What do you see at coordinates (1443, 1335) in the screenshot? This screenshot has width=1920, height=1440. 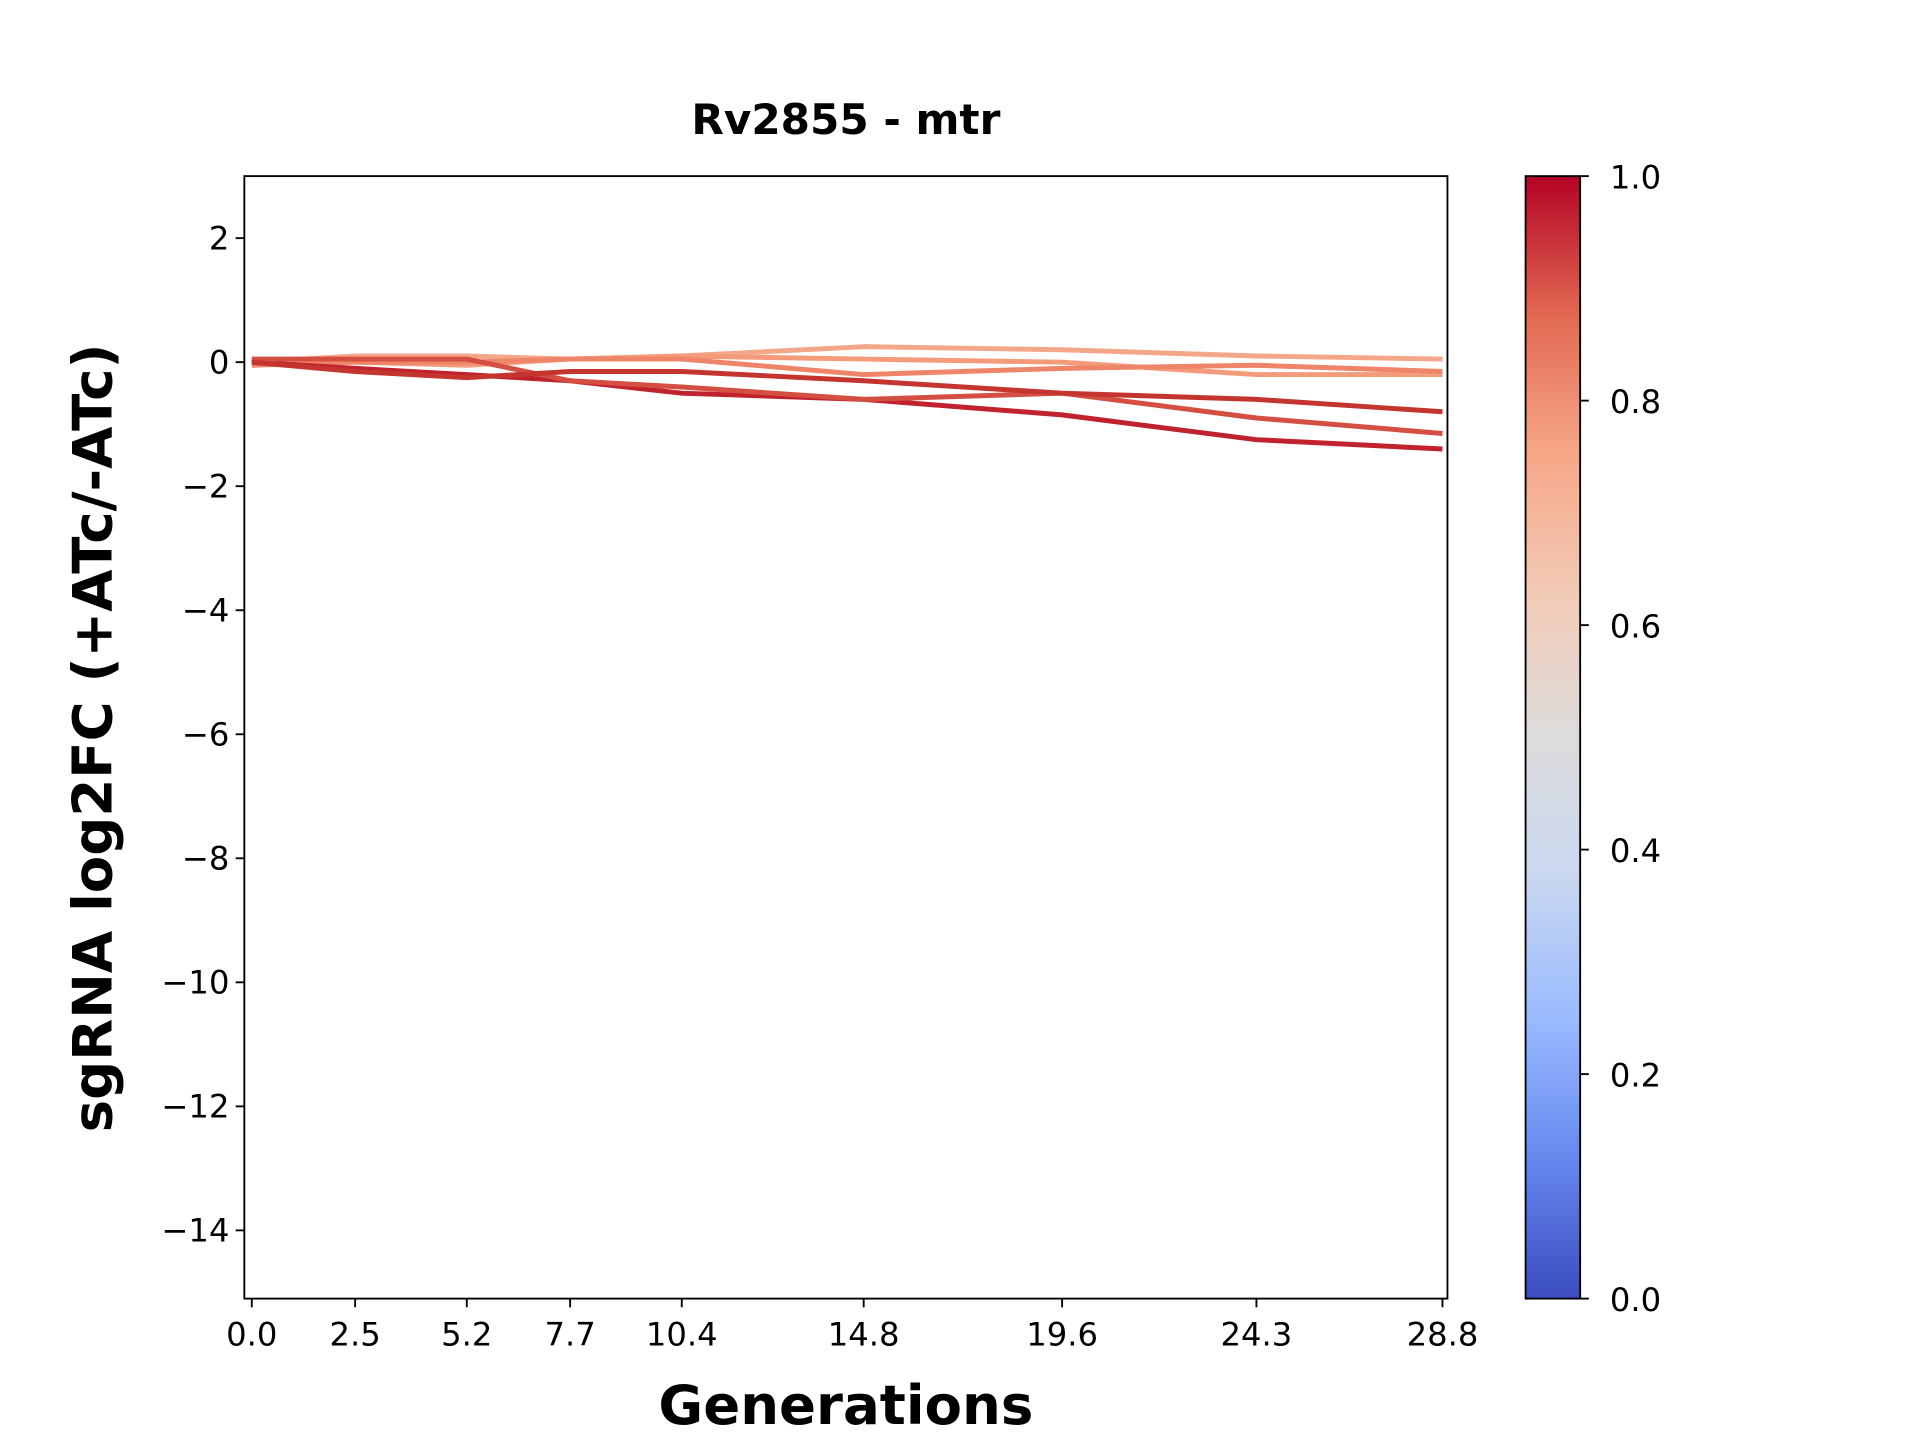 I see `x-tick-label: 28.8` at bounding box center [1443, 1335].